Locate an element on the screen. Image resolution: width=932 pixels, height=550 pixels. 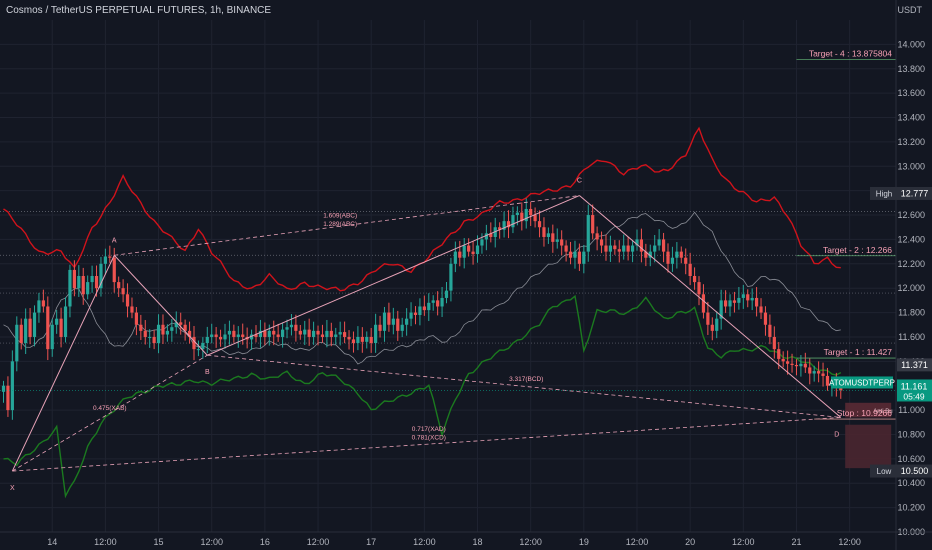
x-tick-label: 16 is located at coordinates (265, 542).